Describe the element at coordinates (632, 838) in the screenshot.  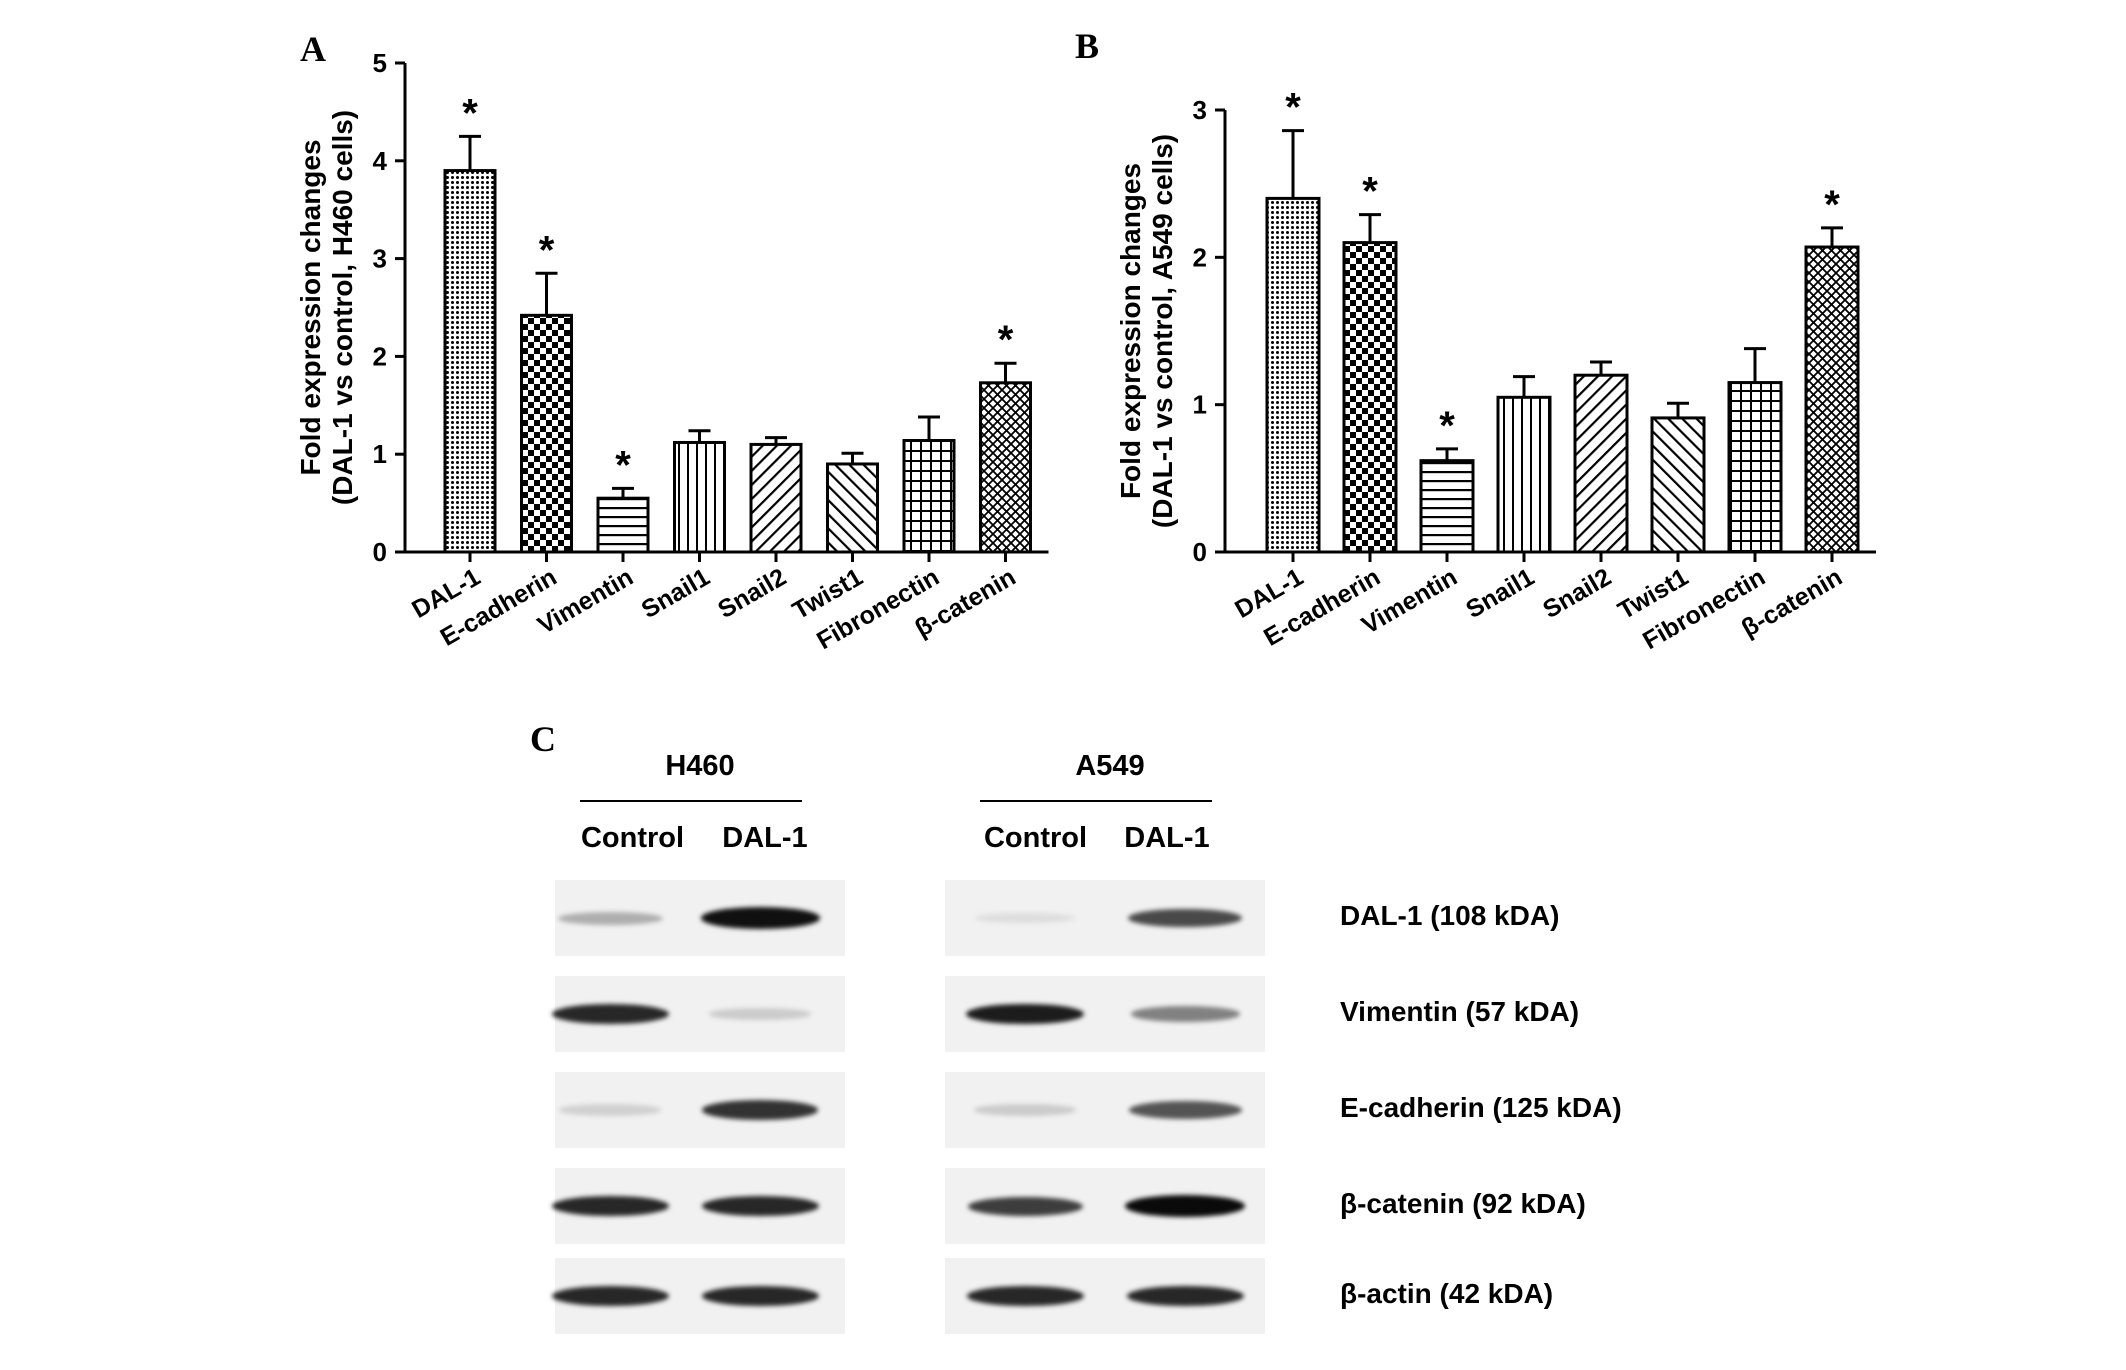
I see `lane-h460-control: Control` at that location.